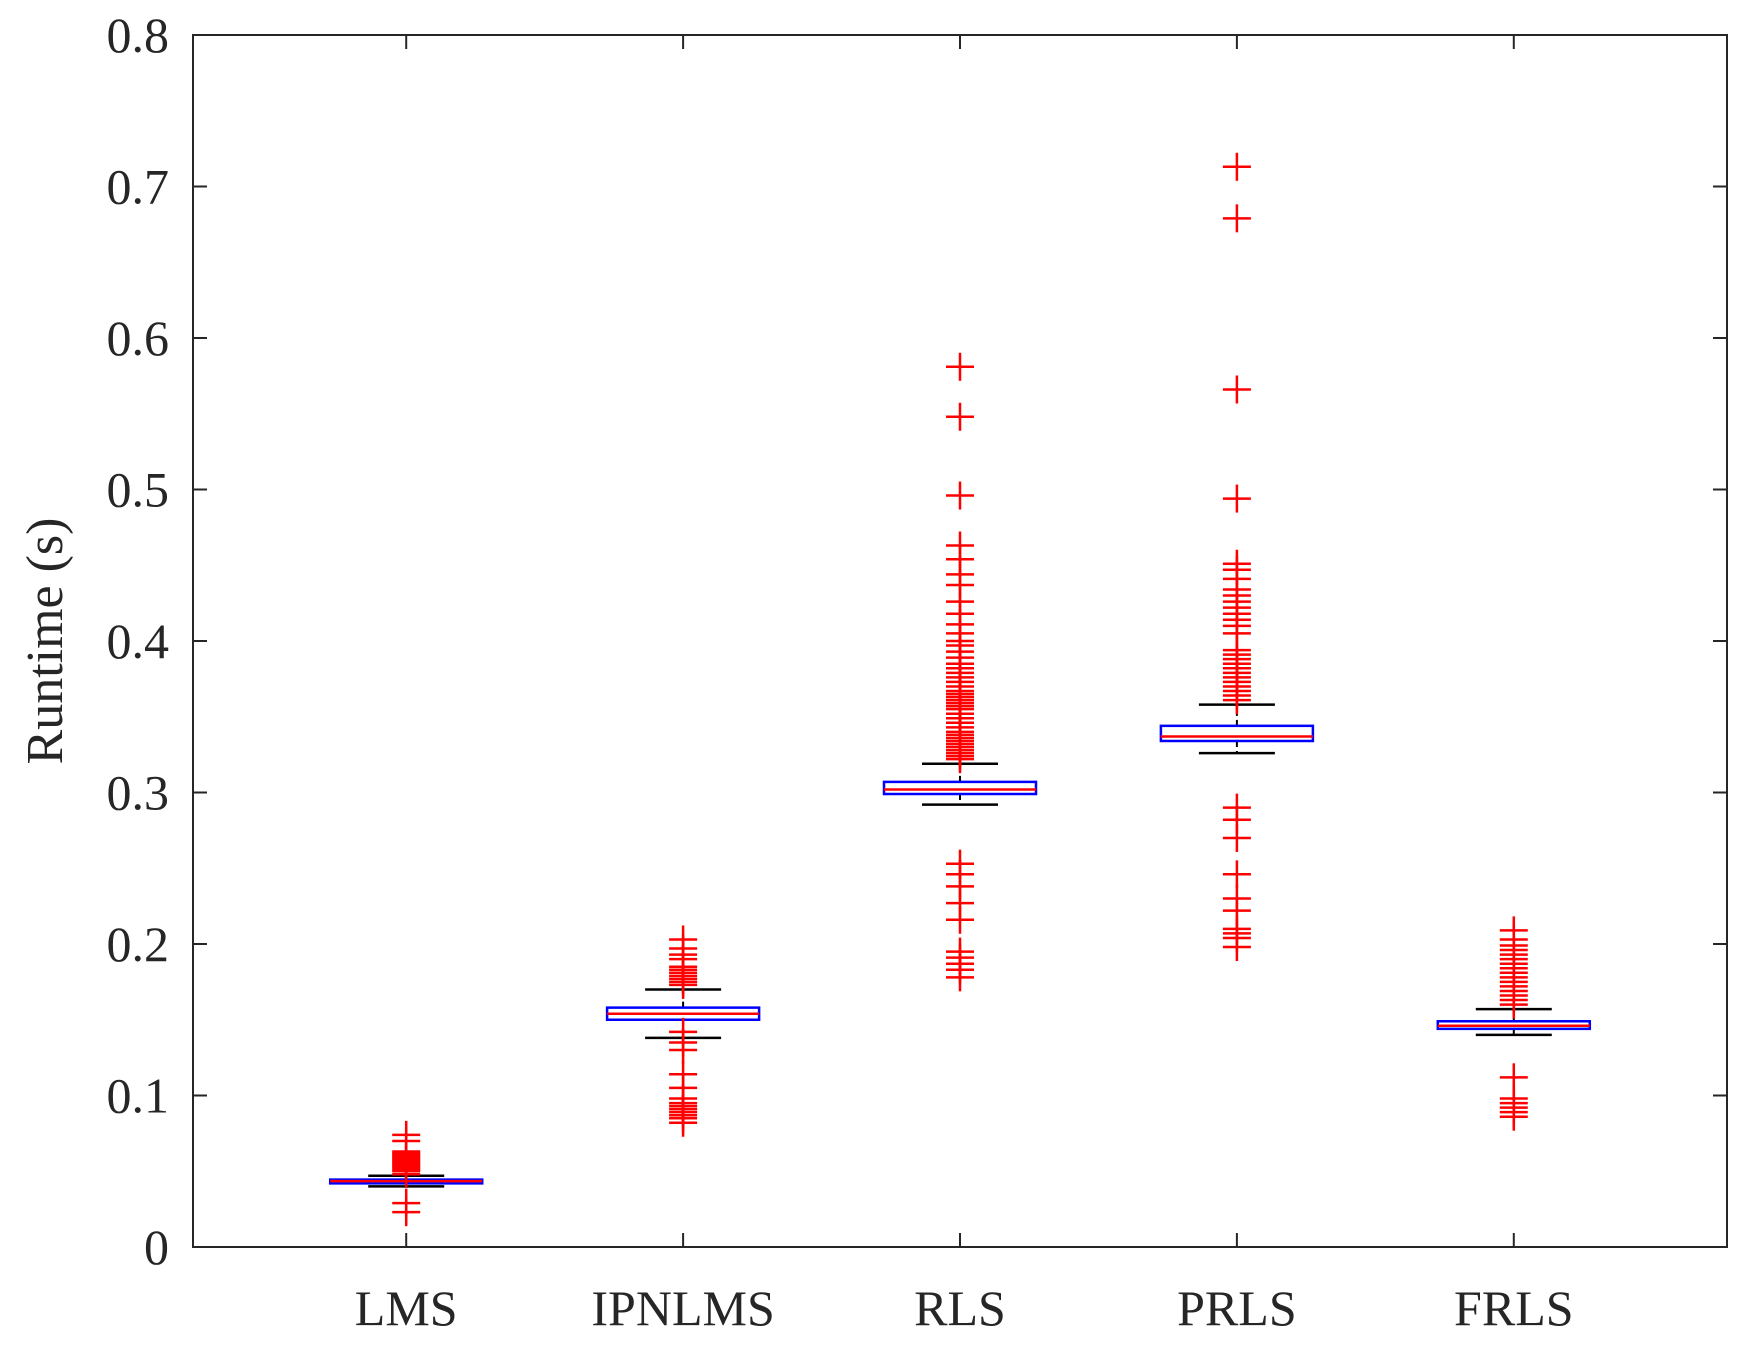  I want to click on y-tick-label: 0.7, so click(138, 187).